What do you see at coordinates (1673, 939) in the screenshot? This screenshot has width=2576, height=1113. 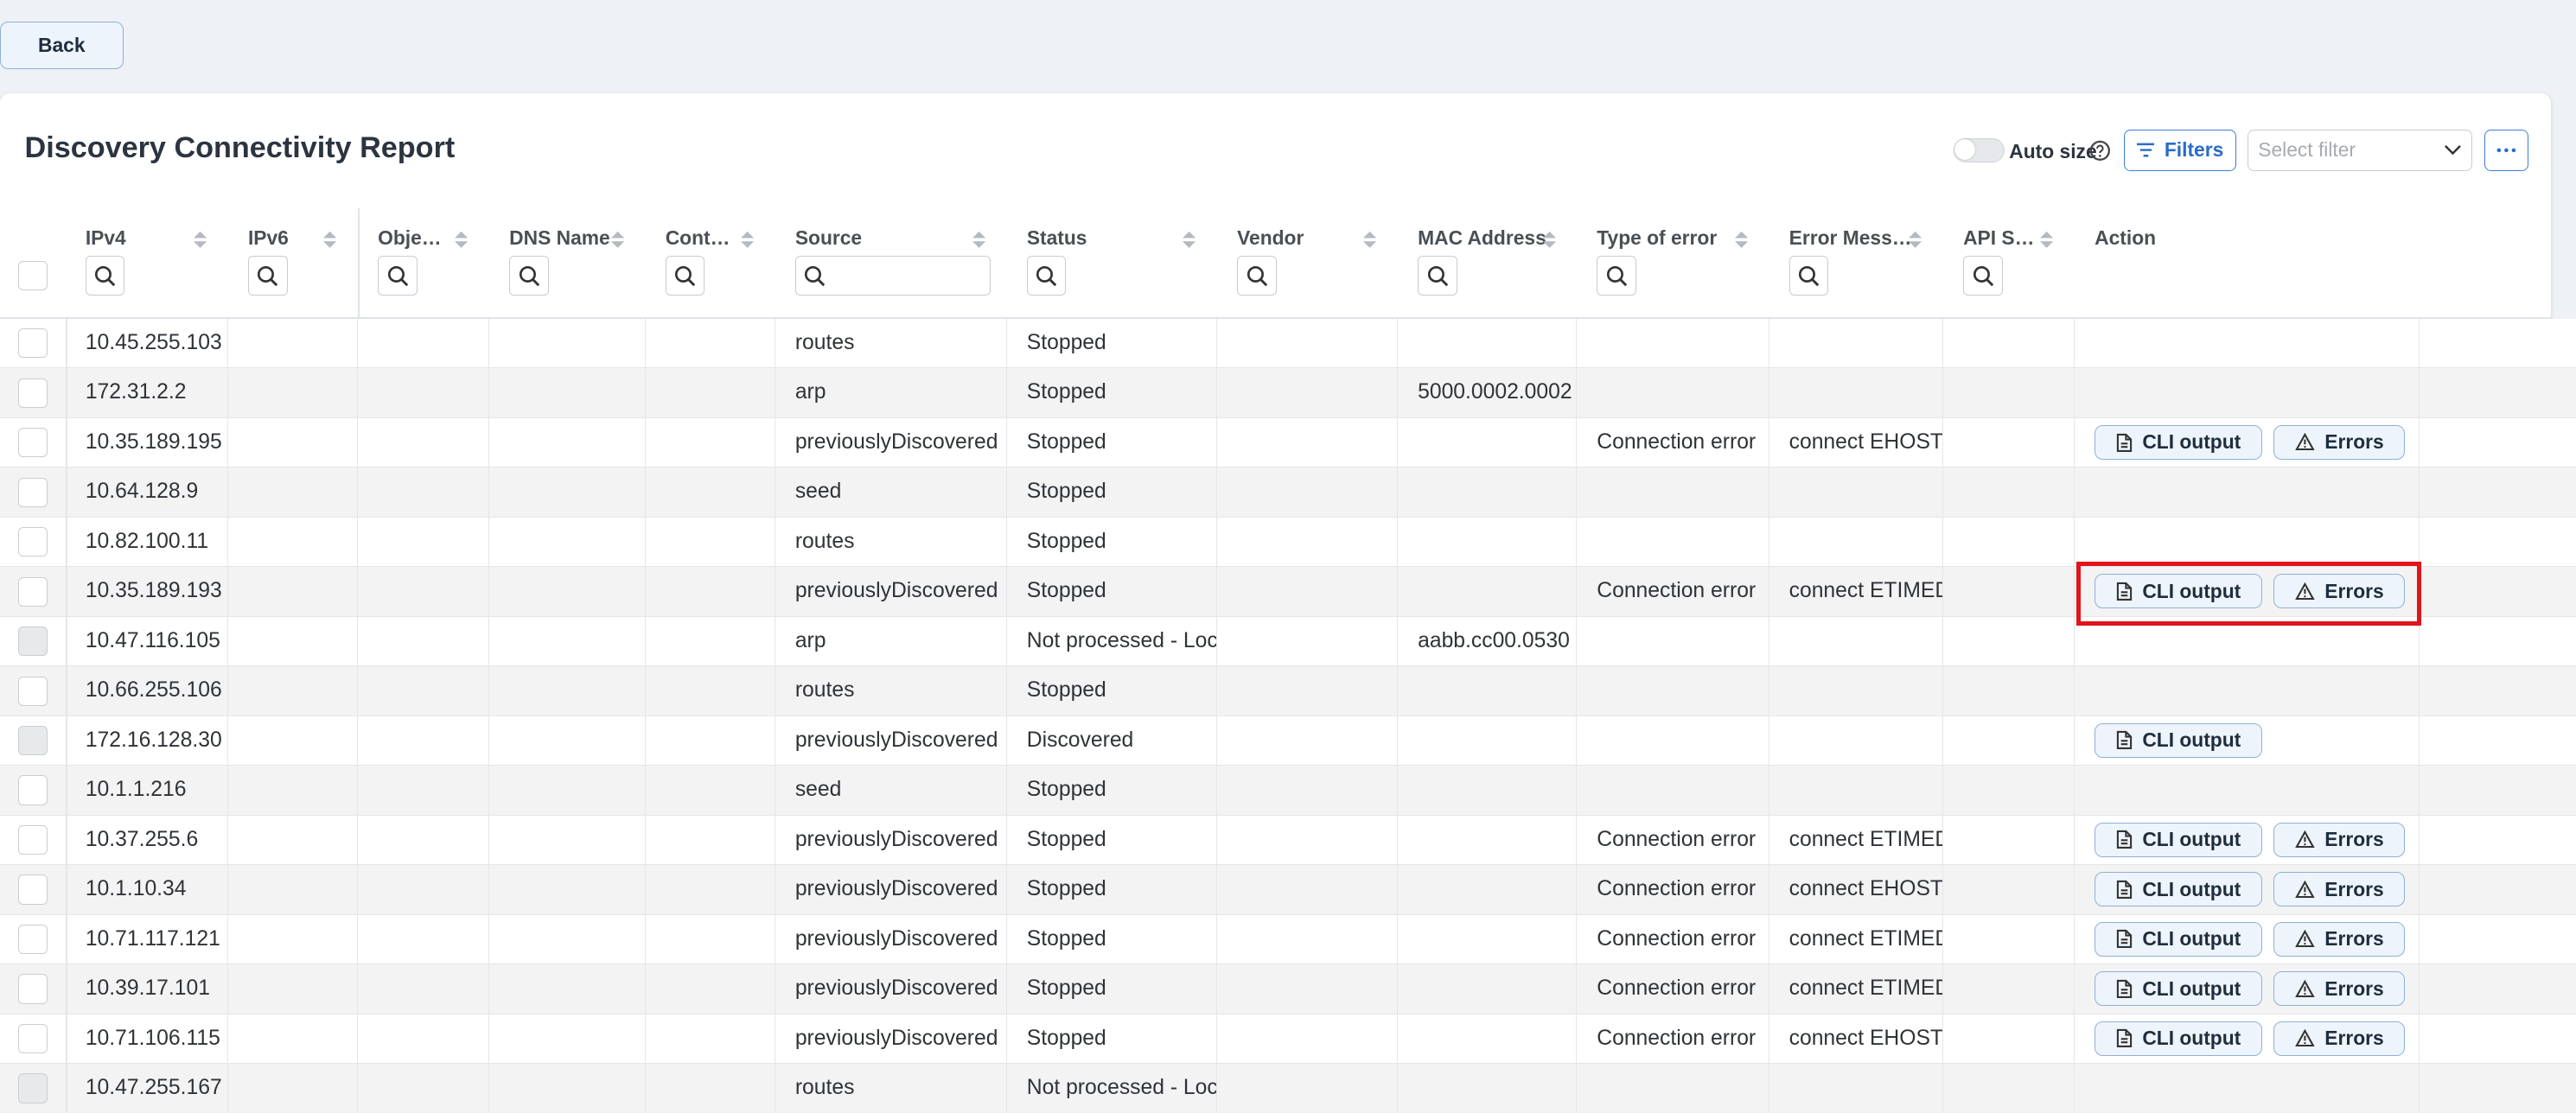 I see `table-cell: Connection error` at bounding box center [1673, 939].